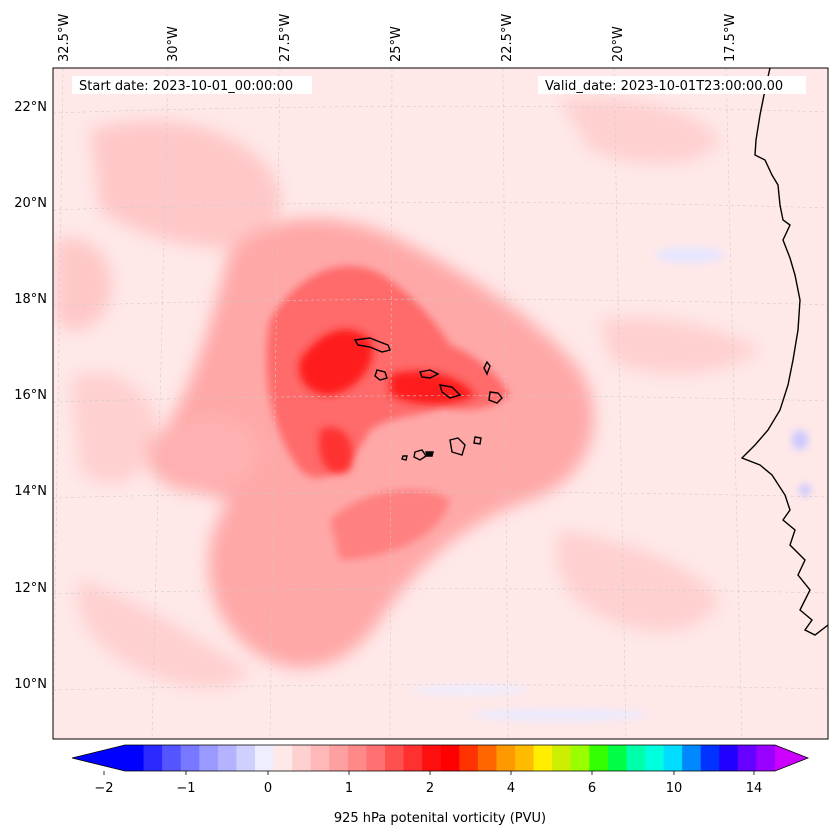  What do you see at coordinates (30, 107) in the screenshot?
I see `lat-label: 22°N` at bounding box center [30, 107].